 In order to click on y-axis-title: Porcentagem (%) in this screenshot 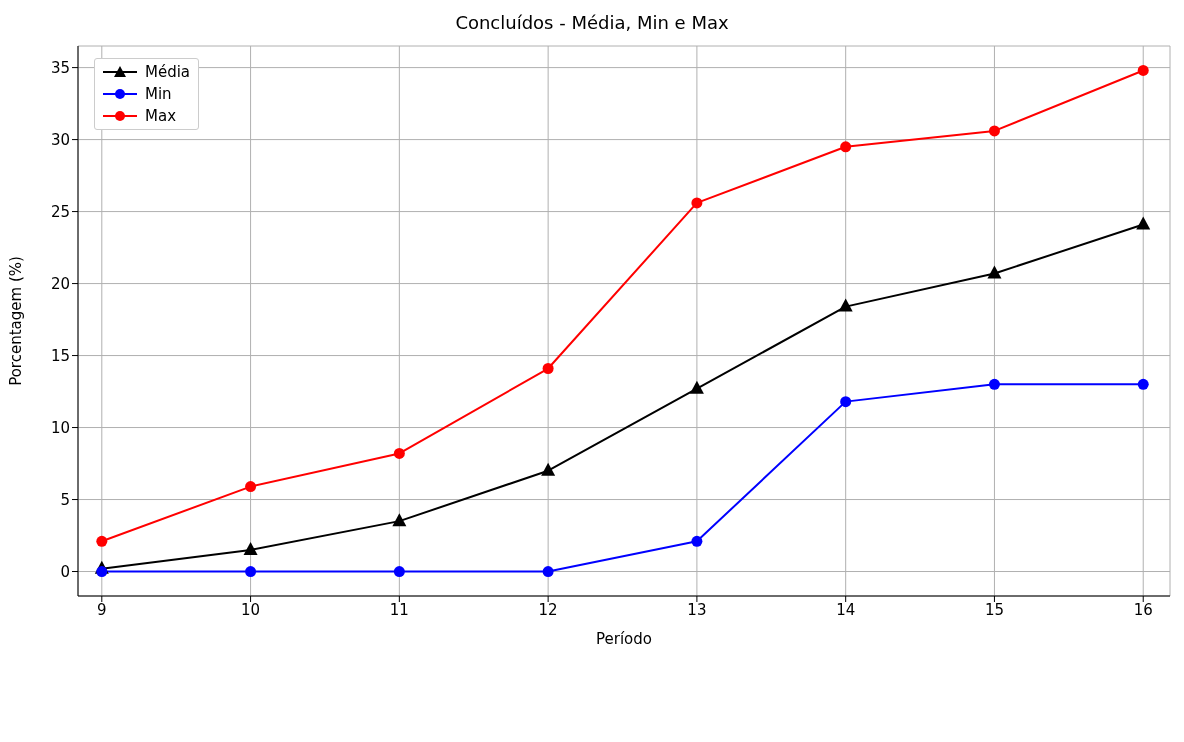, I will do `click(16, 321)`.